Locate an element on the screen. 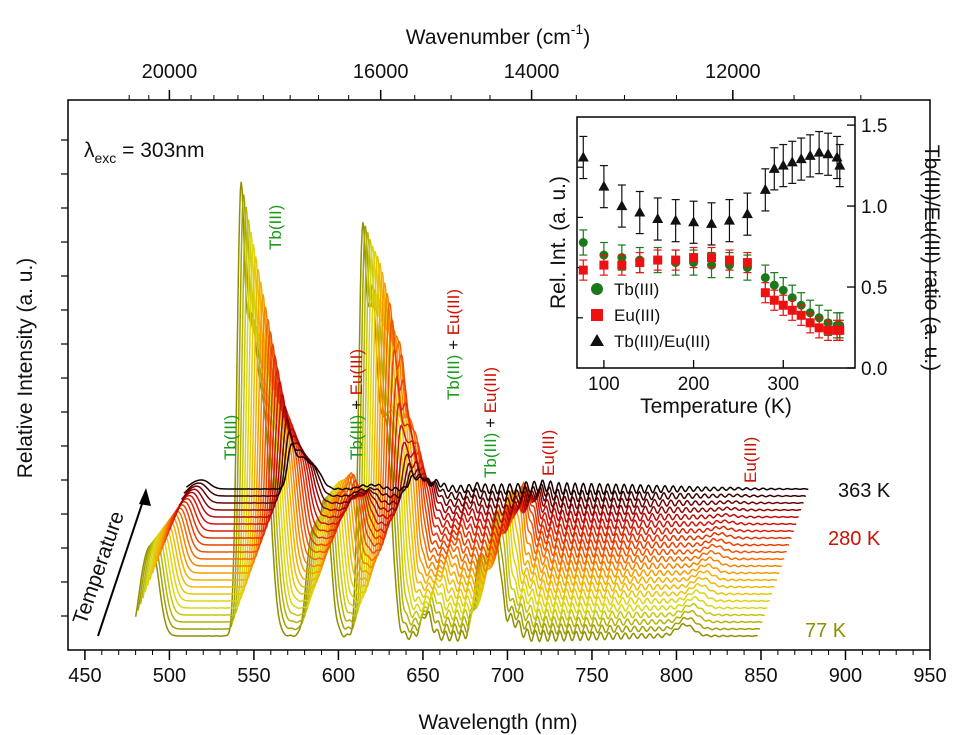 The height and width of the screenshot is (735, 963). temperature-arrow-head is located at coordinates (145, 497).